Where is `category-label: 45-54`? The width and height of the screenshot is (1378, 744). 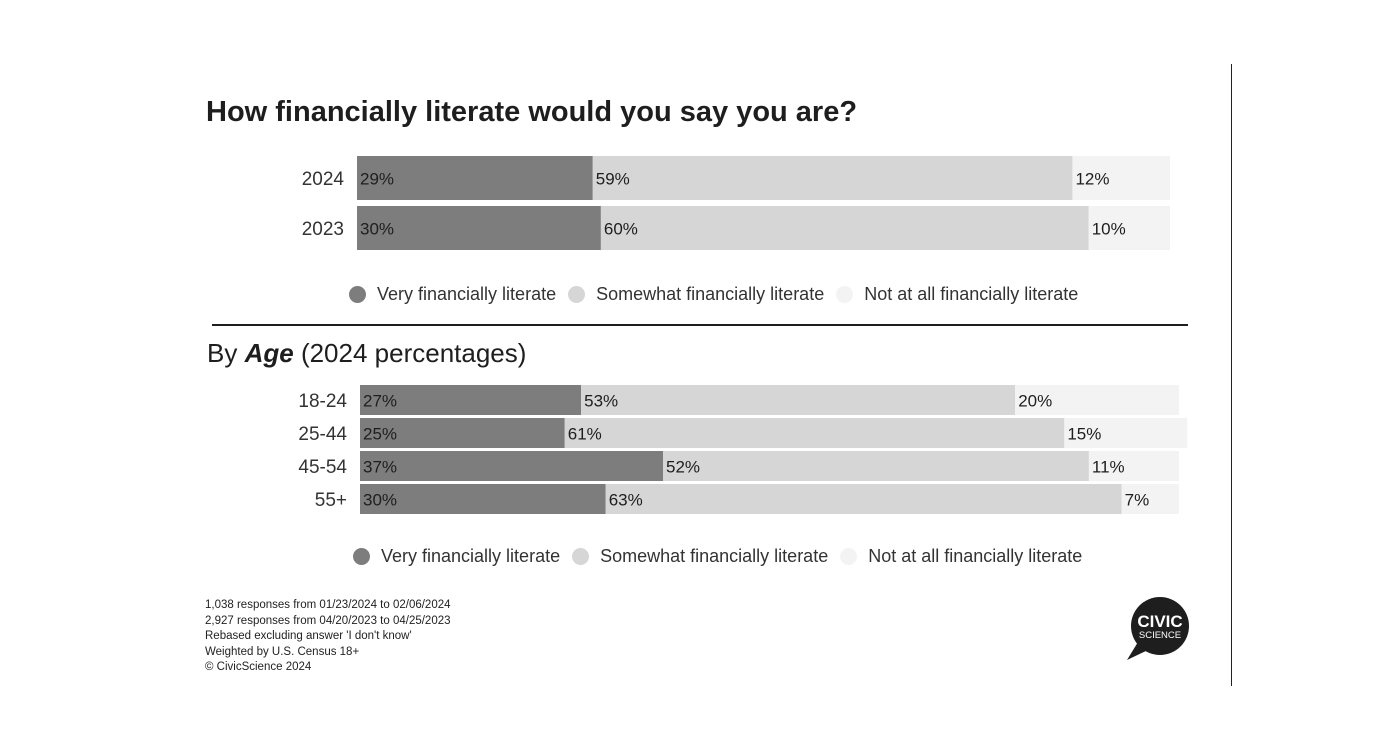
category-label: 45-54 is located at coordinates (322, 467).